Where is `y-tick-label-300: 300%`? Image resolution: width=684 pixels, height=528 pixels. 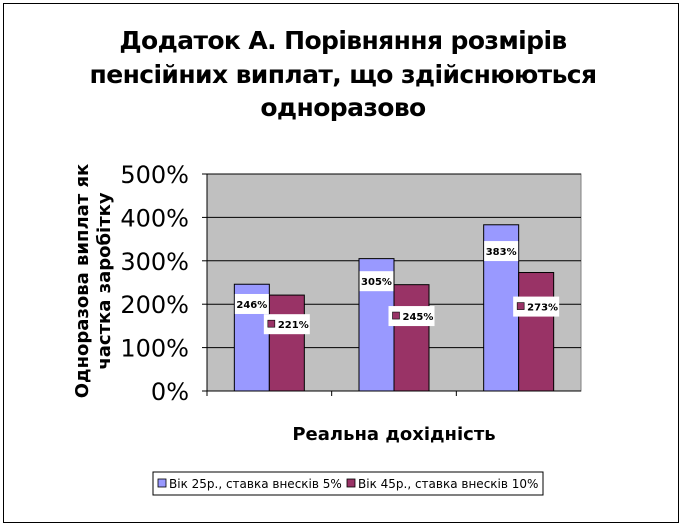
y-tick-label-300: 300% is located at coordinates (154, 262).